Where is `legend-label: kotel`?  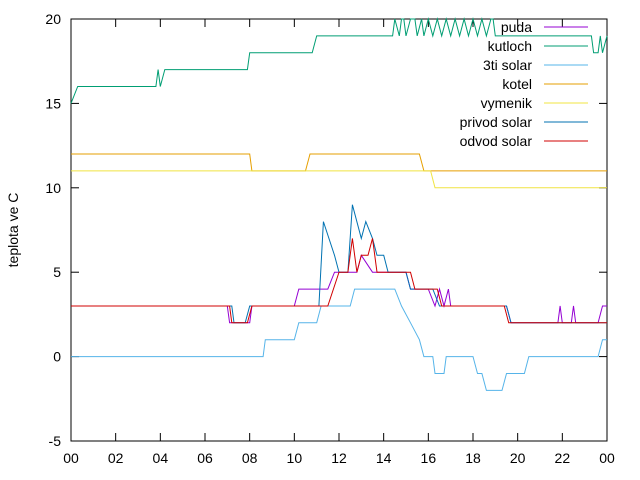 legend-label: kotel is located at coordinates (517, 84).